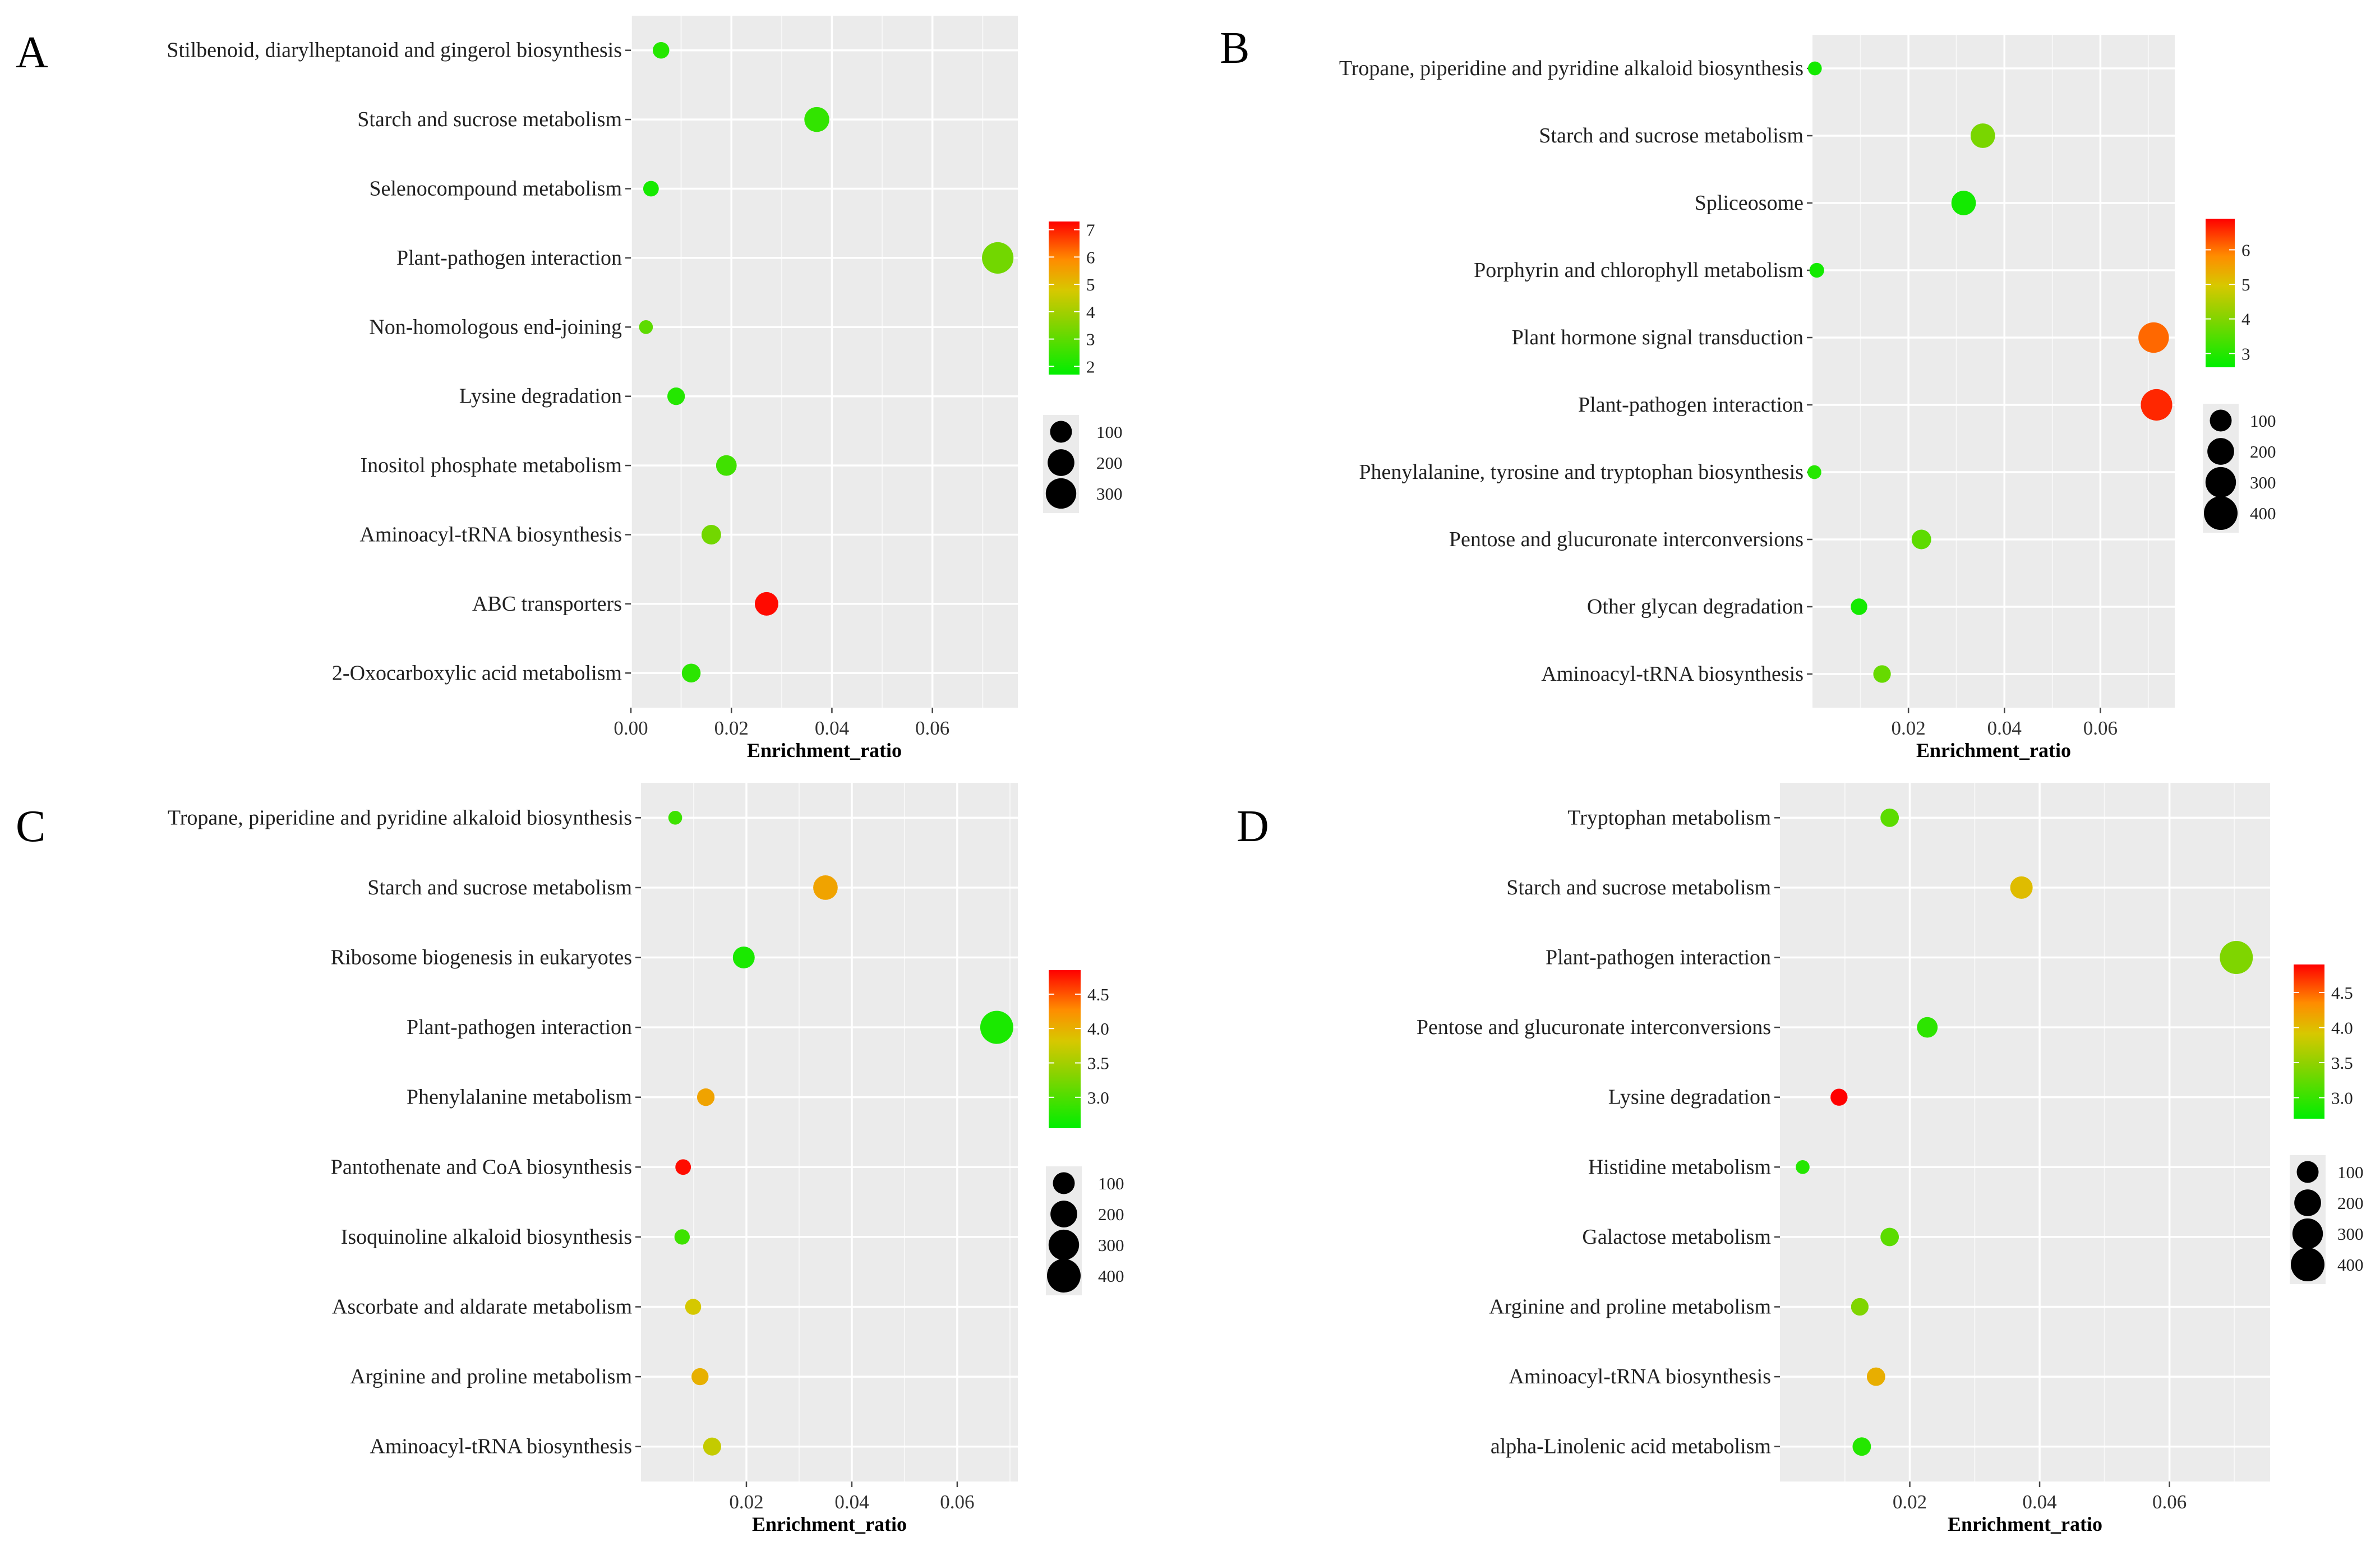  Describe the element at coordinates (1234, 48) in the screenshot. I see `panel-letter: B` at that location.